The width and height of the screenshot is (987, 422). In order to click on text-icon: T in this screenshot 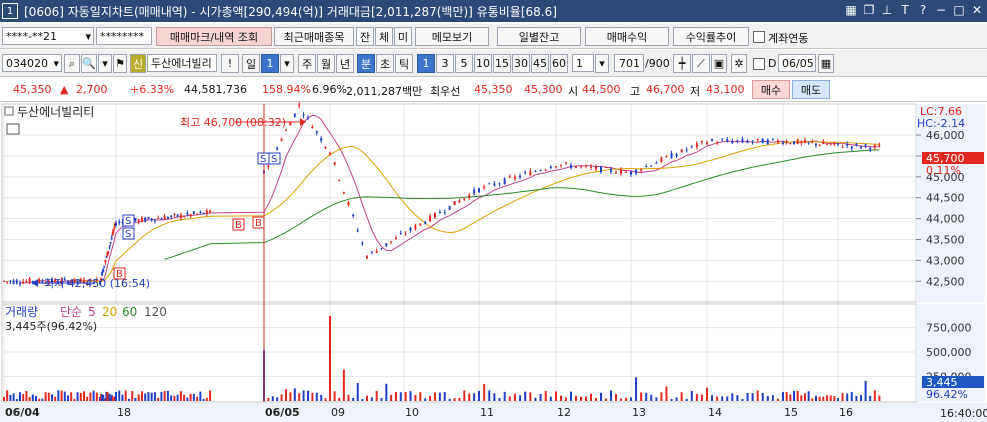, I will do `click(905, 10)`.